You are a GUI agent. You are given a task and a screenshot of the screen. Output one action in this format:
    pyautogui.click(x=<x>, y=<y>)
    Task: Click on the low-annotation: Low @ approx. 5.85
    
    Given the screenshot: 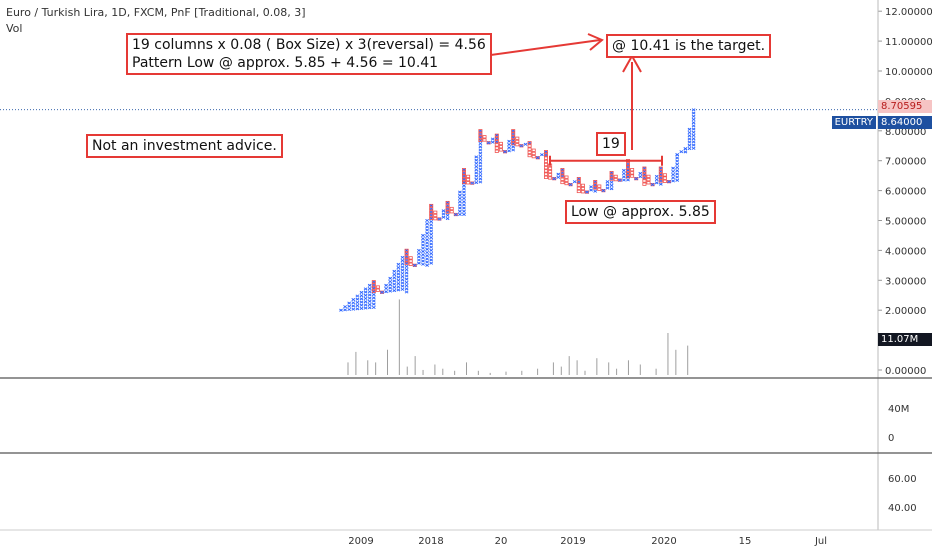 What is the action you would take?
    pyautogui.click(x=640, y=212)
    